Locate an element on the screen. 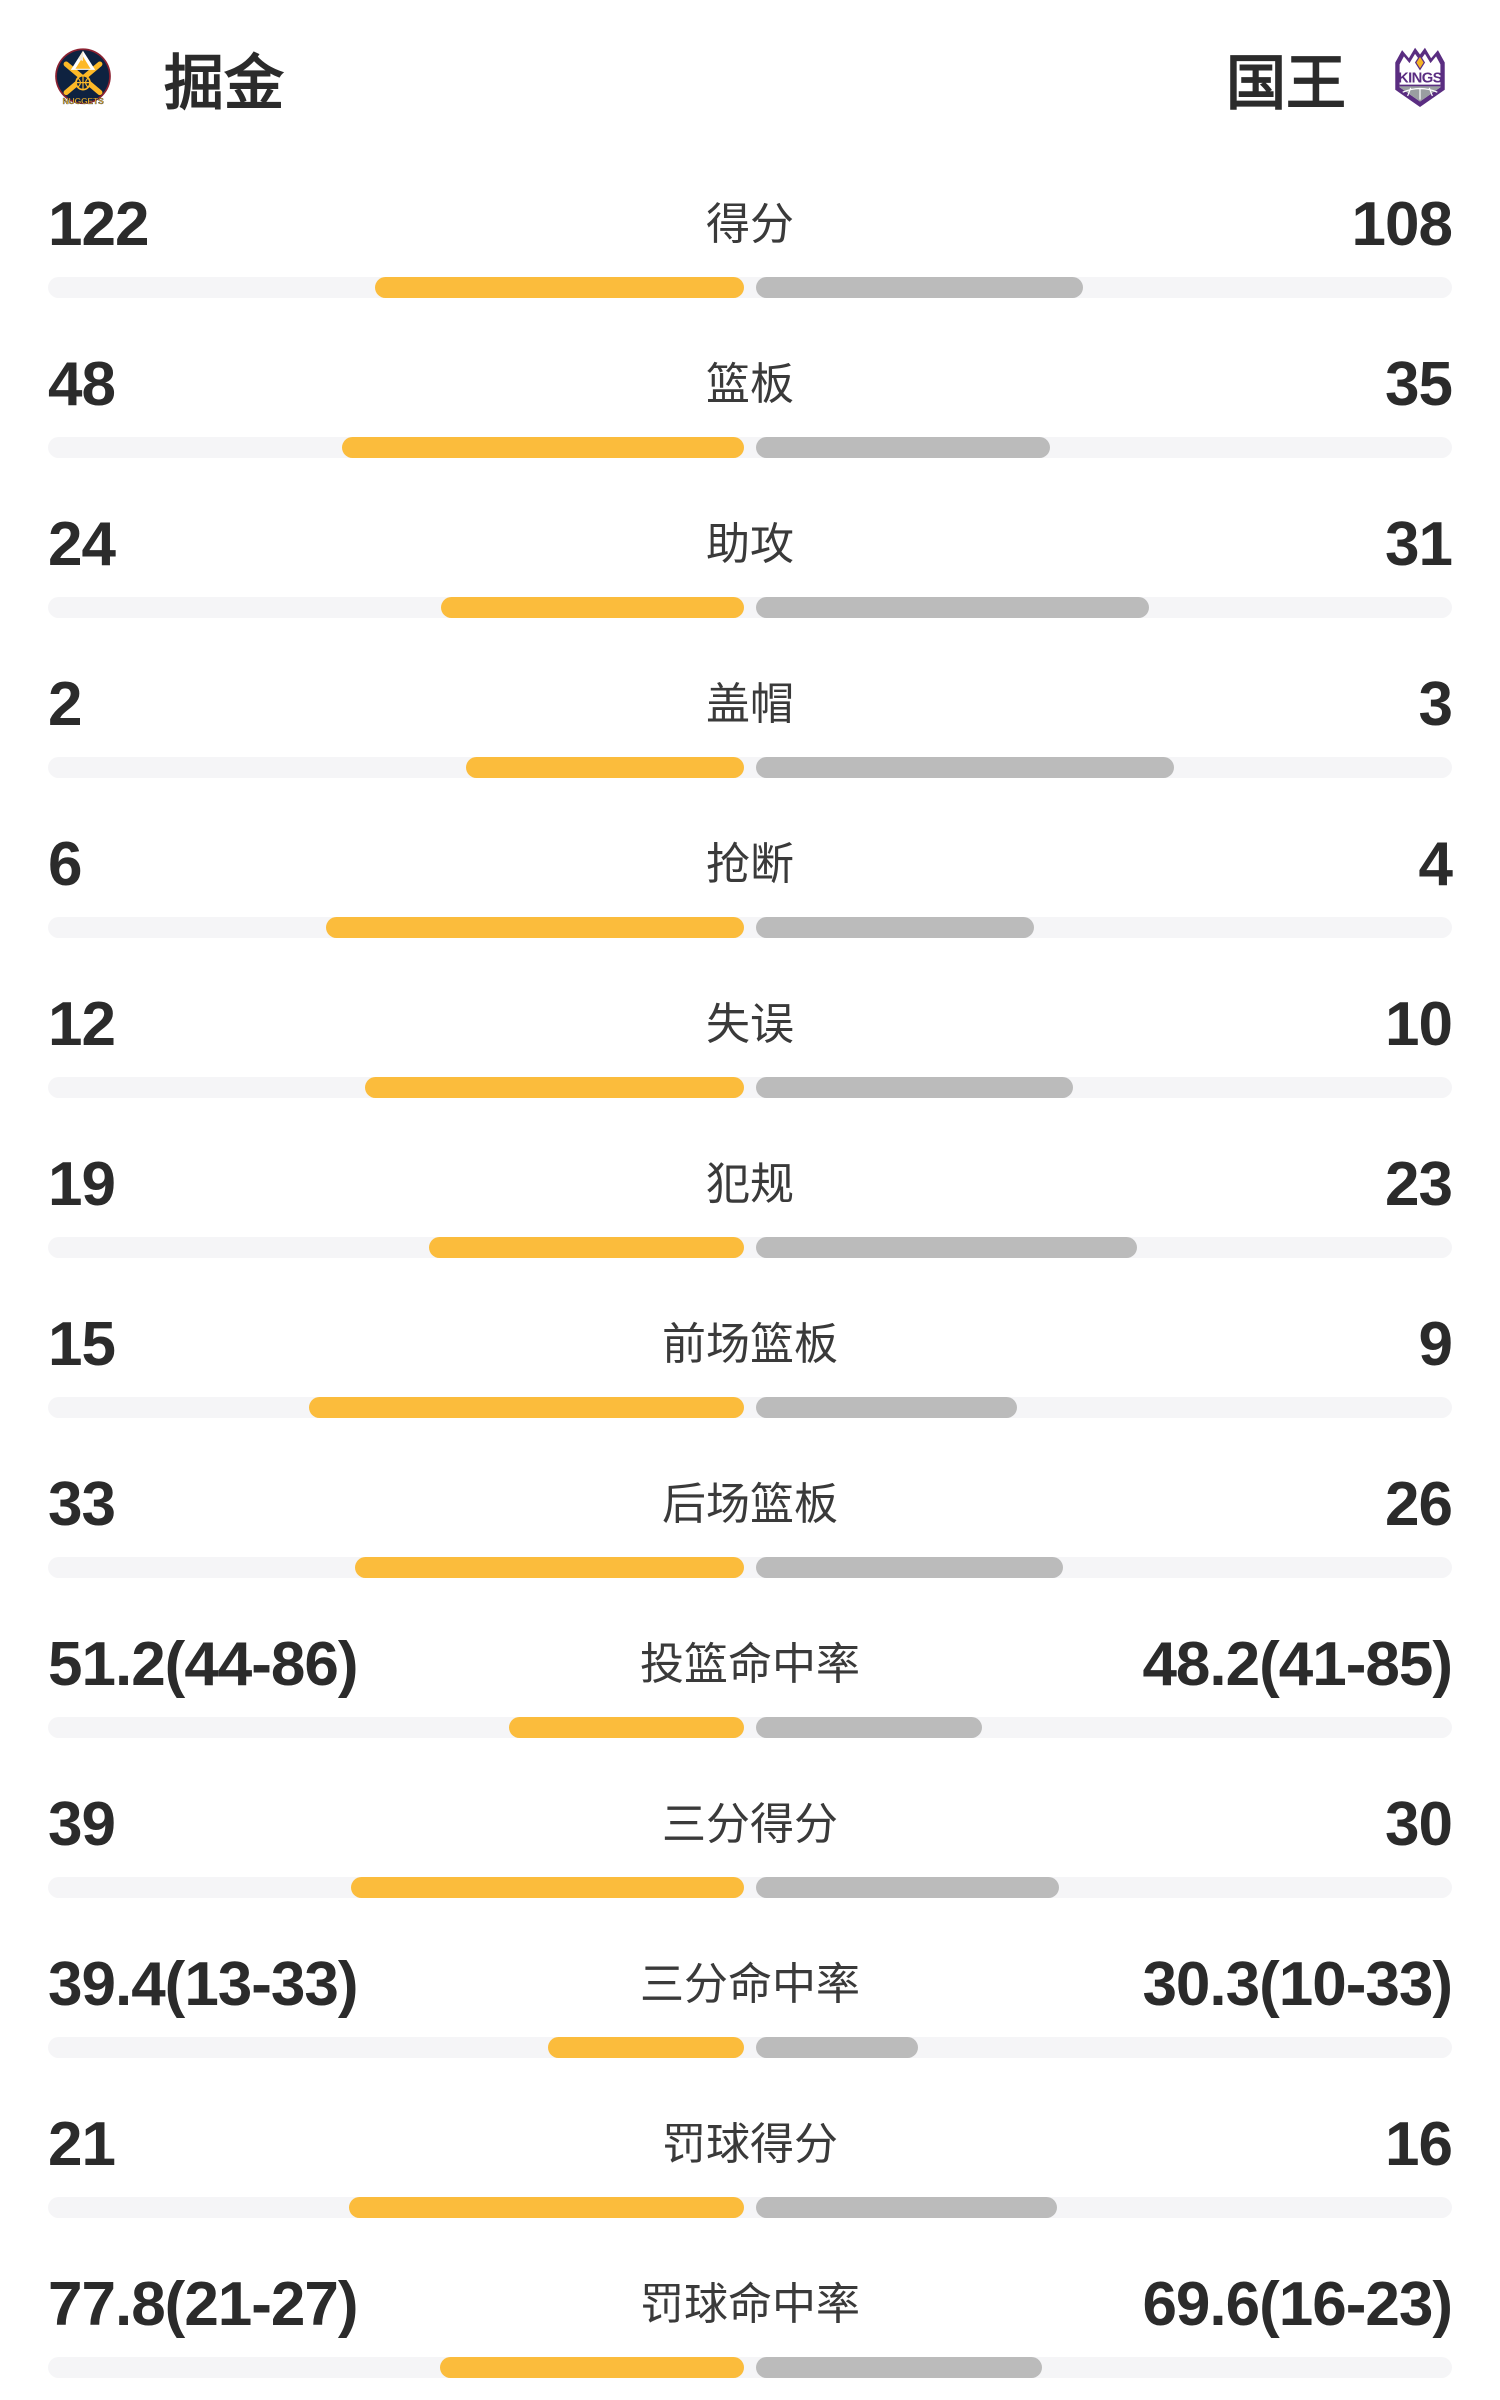  stat-line: 39.4(13-33) 三分命中率 30.3(10-33) is located at coordinates (750, 1985).